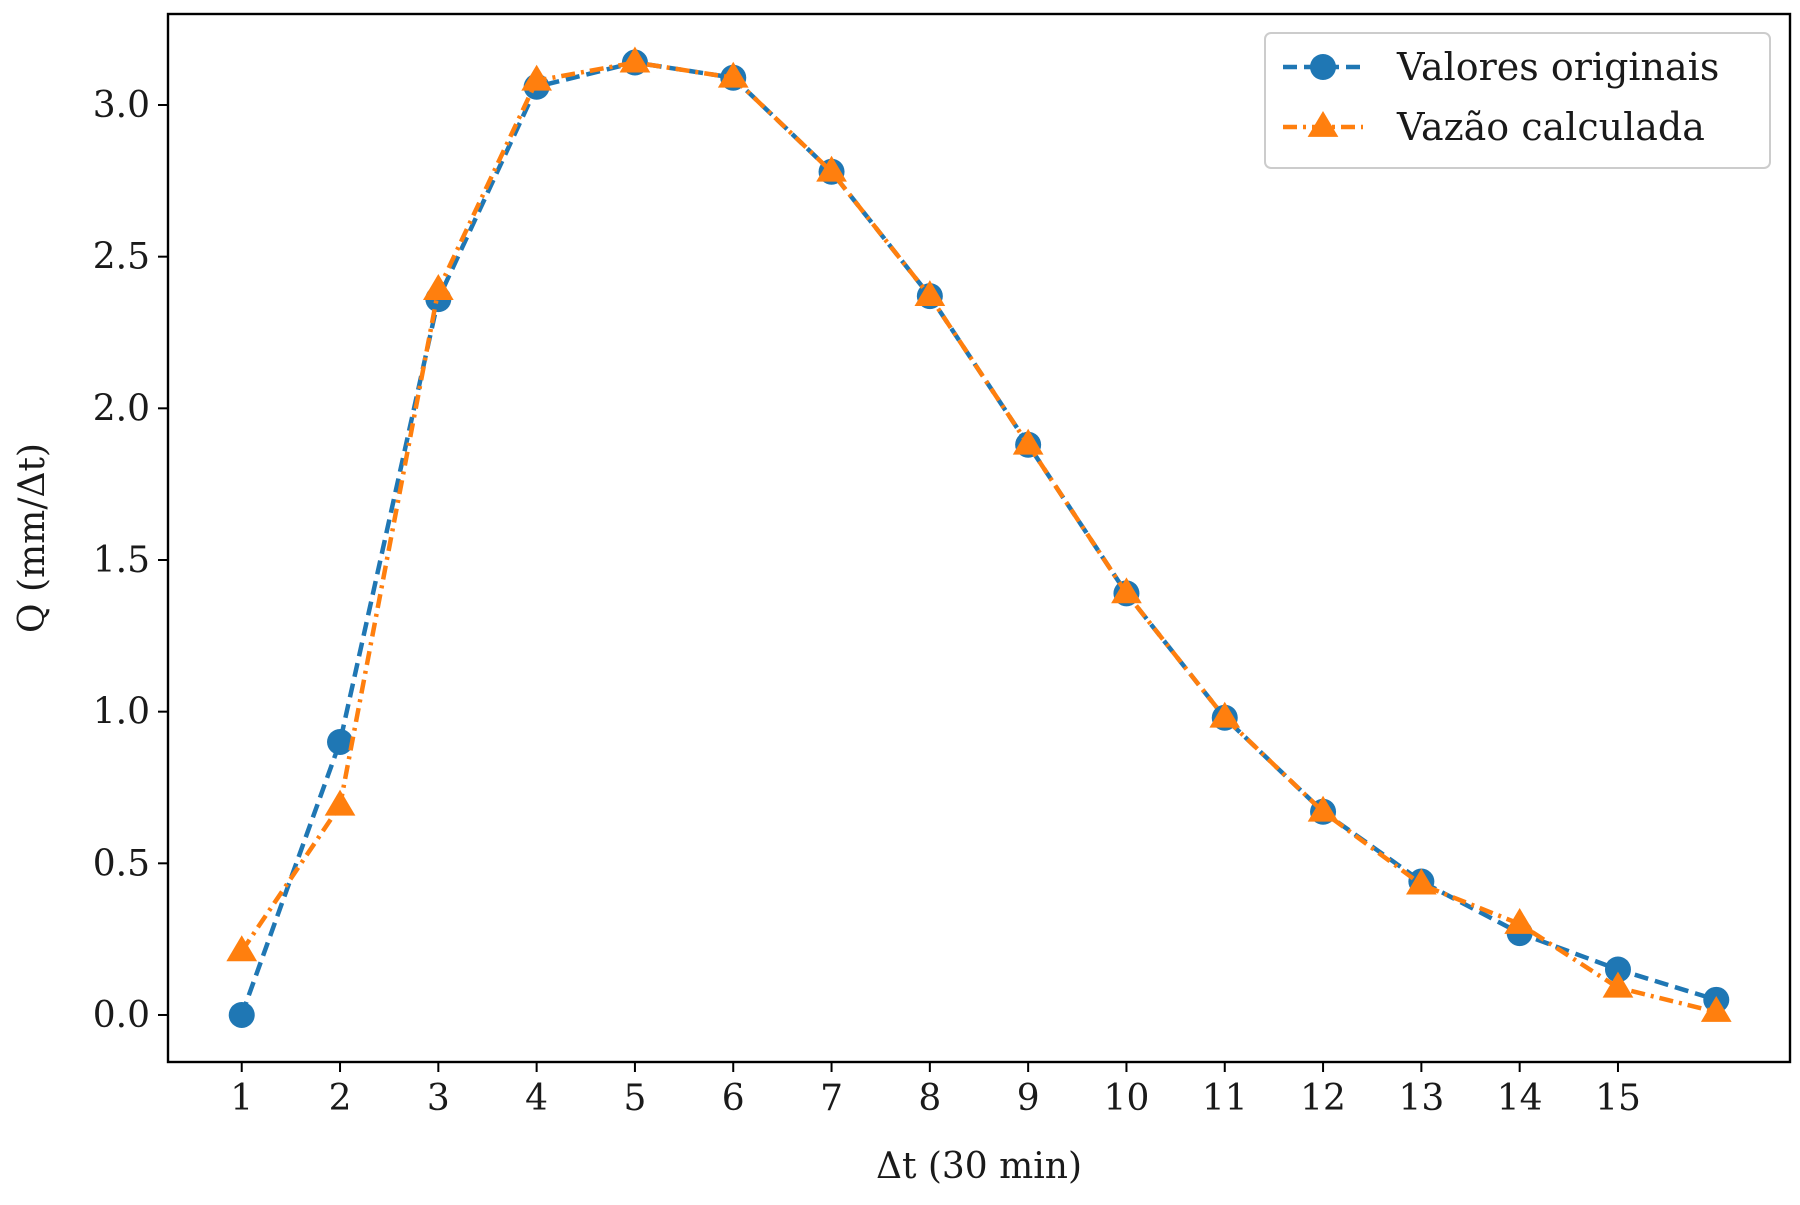 This screenshot has width=1800, height=1205. What do you see at coordinates (1618, 1098) in the screenshot?
I see `x-tick-label: 15` at bounding box center [1618, 1098].